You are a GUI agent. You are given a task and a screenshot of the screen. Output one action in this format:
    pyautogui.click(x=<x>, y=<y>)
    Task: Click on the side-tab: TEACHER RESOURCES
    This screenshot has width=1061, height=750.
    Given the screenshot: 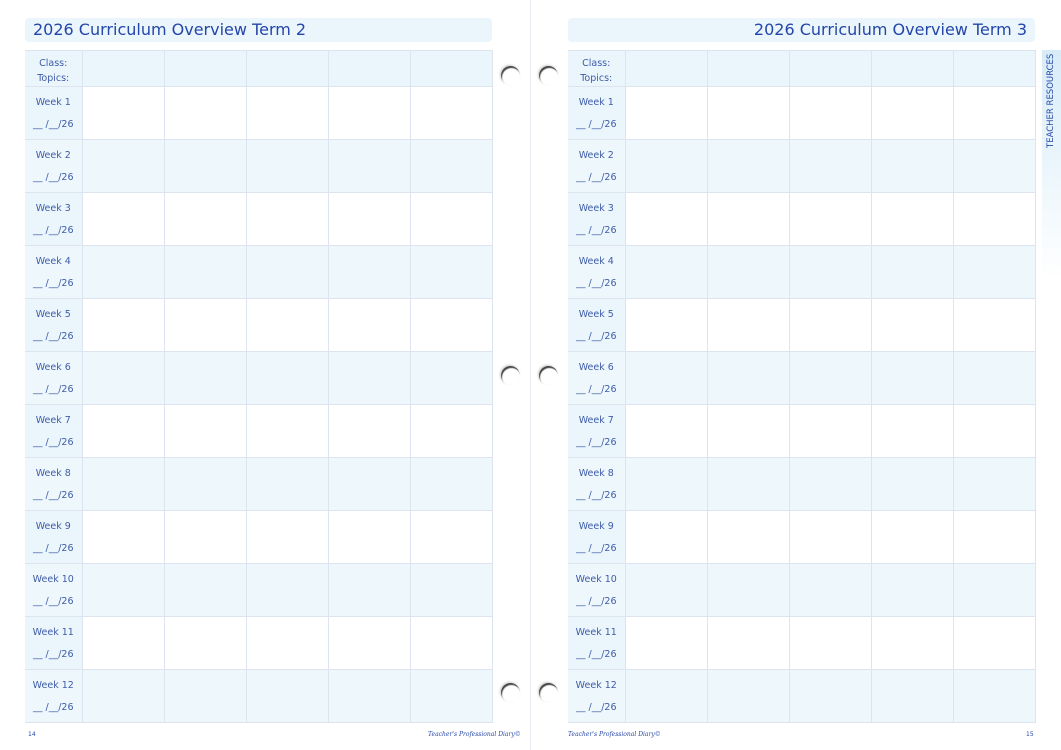 What is the action you would take?
    pyautogui.click(x=1051, y=165)
    